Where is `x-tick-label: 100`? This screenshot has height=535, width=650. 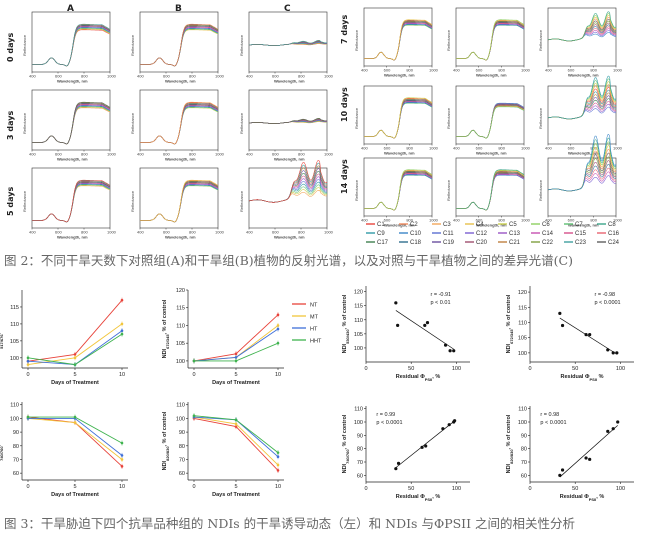
x-tick-label: 100 is located at coordinates (620, 489).